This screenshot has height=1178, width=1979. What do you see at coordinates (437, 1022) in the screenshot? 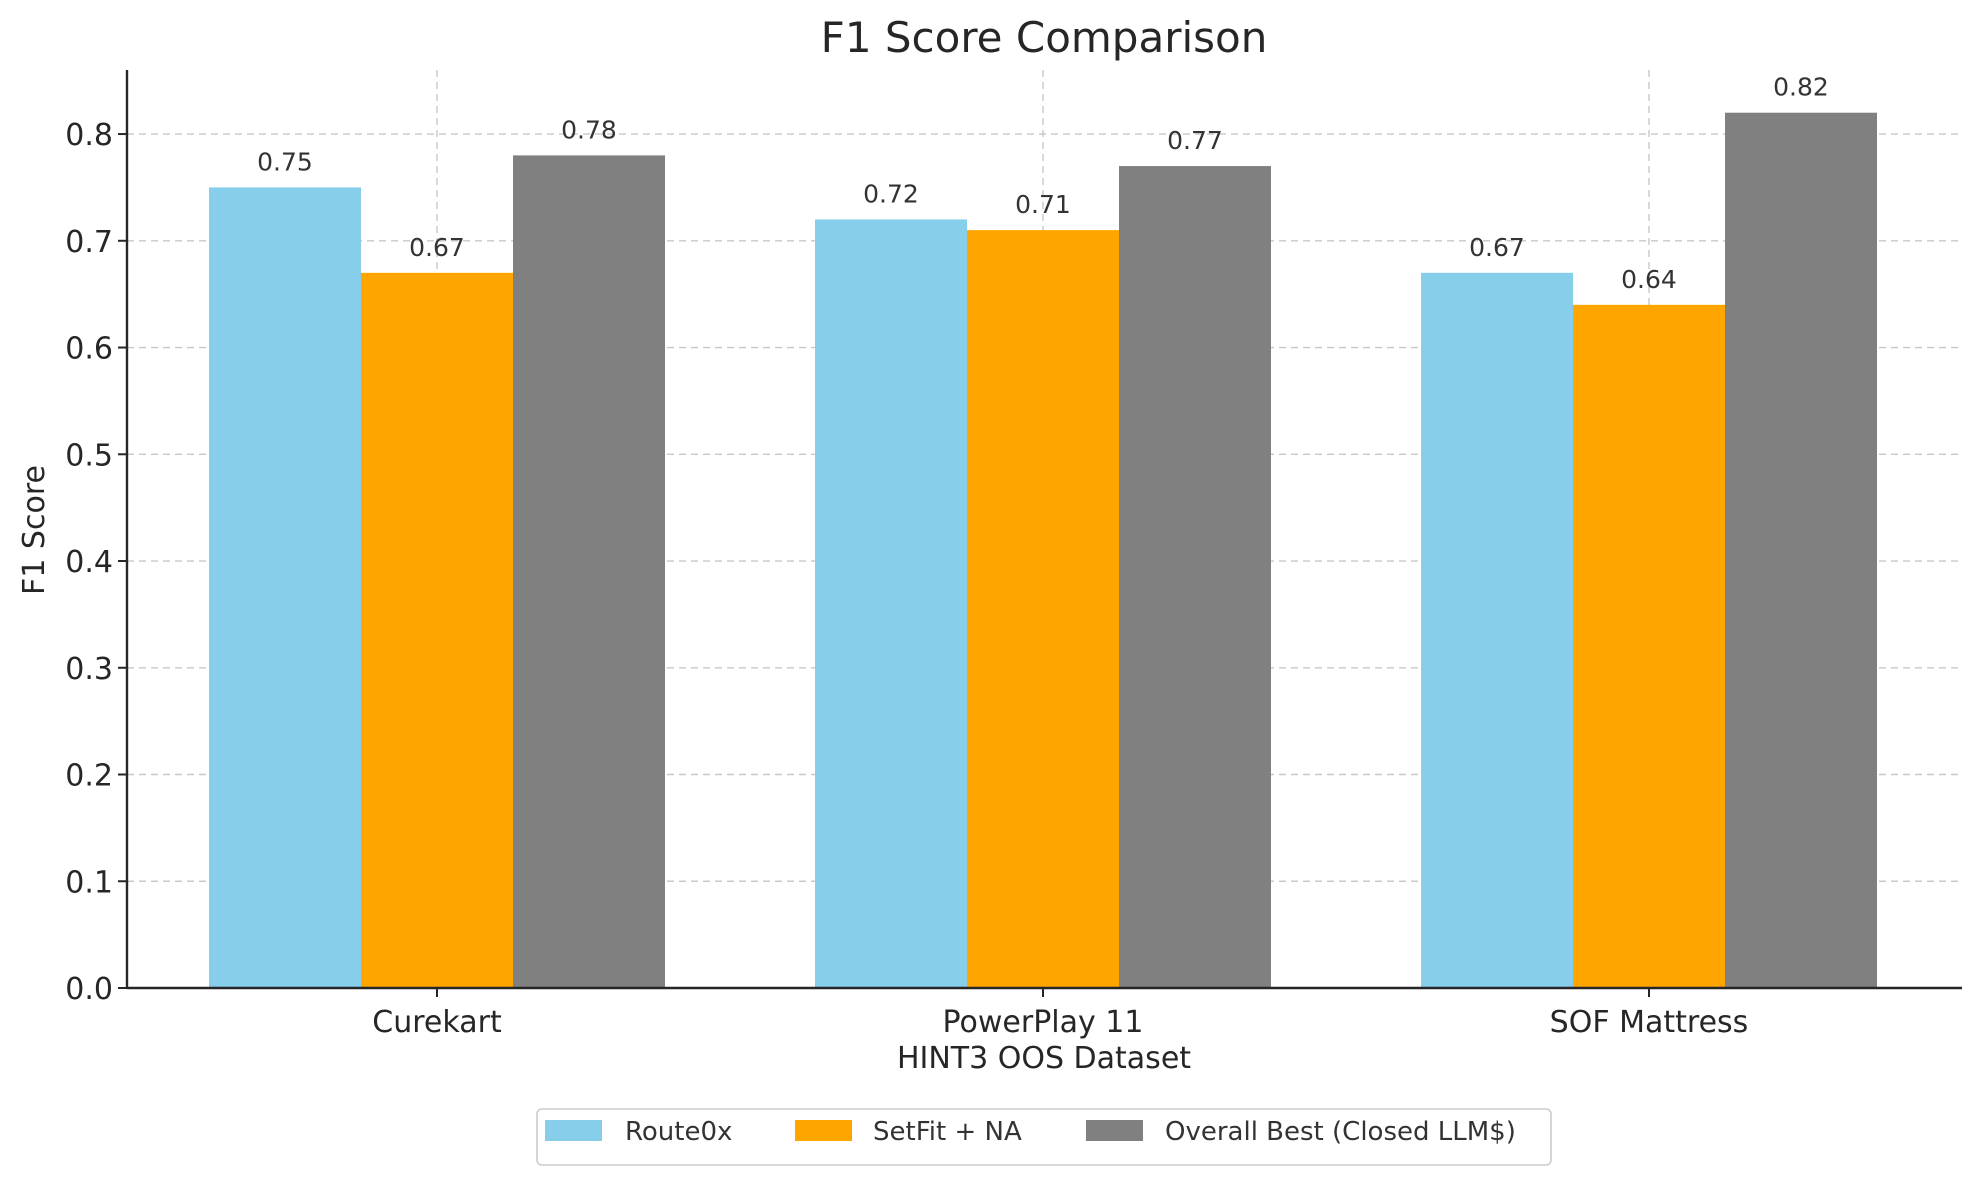
I see `x-tick-label: Curekart` at bounding box center [437, 1022].